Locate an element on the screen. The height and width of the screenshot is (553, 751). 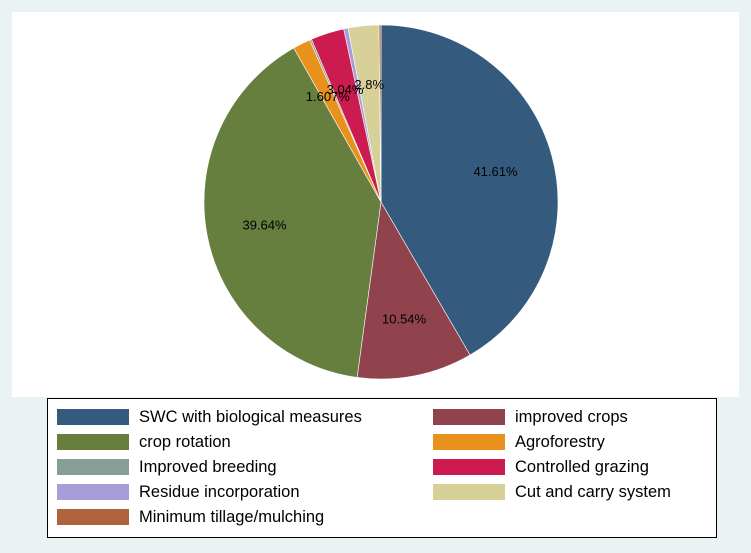
legend-label: Residue incorporation is located at coordinates (219, 491).